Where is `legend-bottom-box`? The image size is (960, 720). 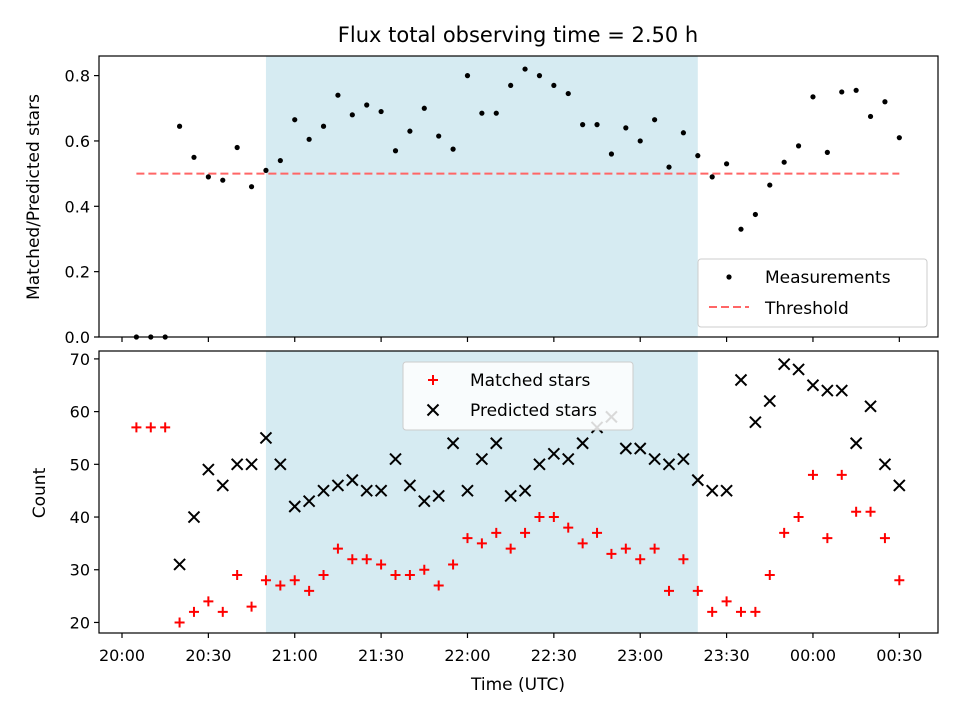 legend-bottom-box is located at coordinates (518, 396).